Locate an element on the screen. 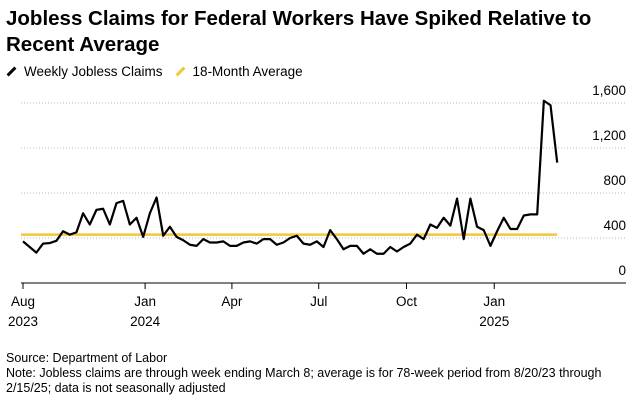 The width and height of the screenshot is (636, 414). x-tick-label: Oct is located at coordinates (406, 301).